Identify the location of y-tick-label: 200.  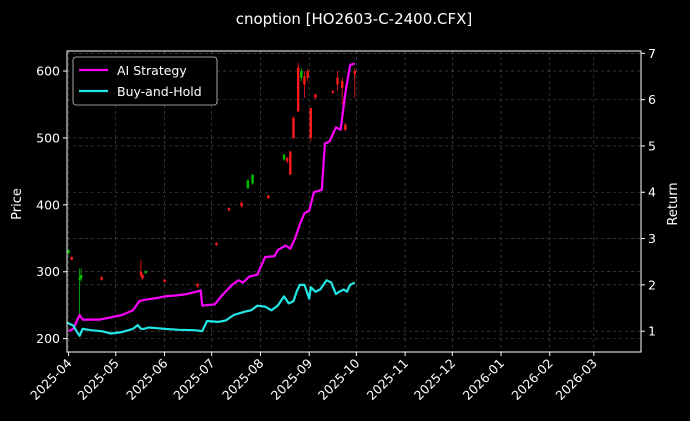
(48, 338).